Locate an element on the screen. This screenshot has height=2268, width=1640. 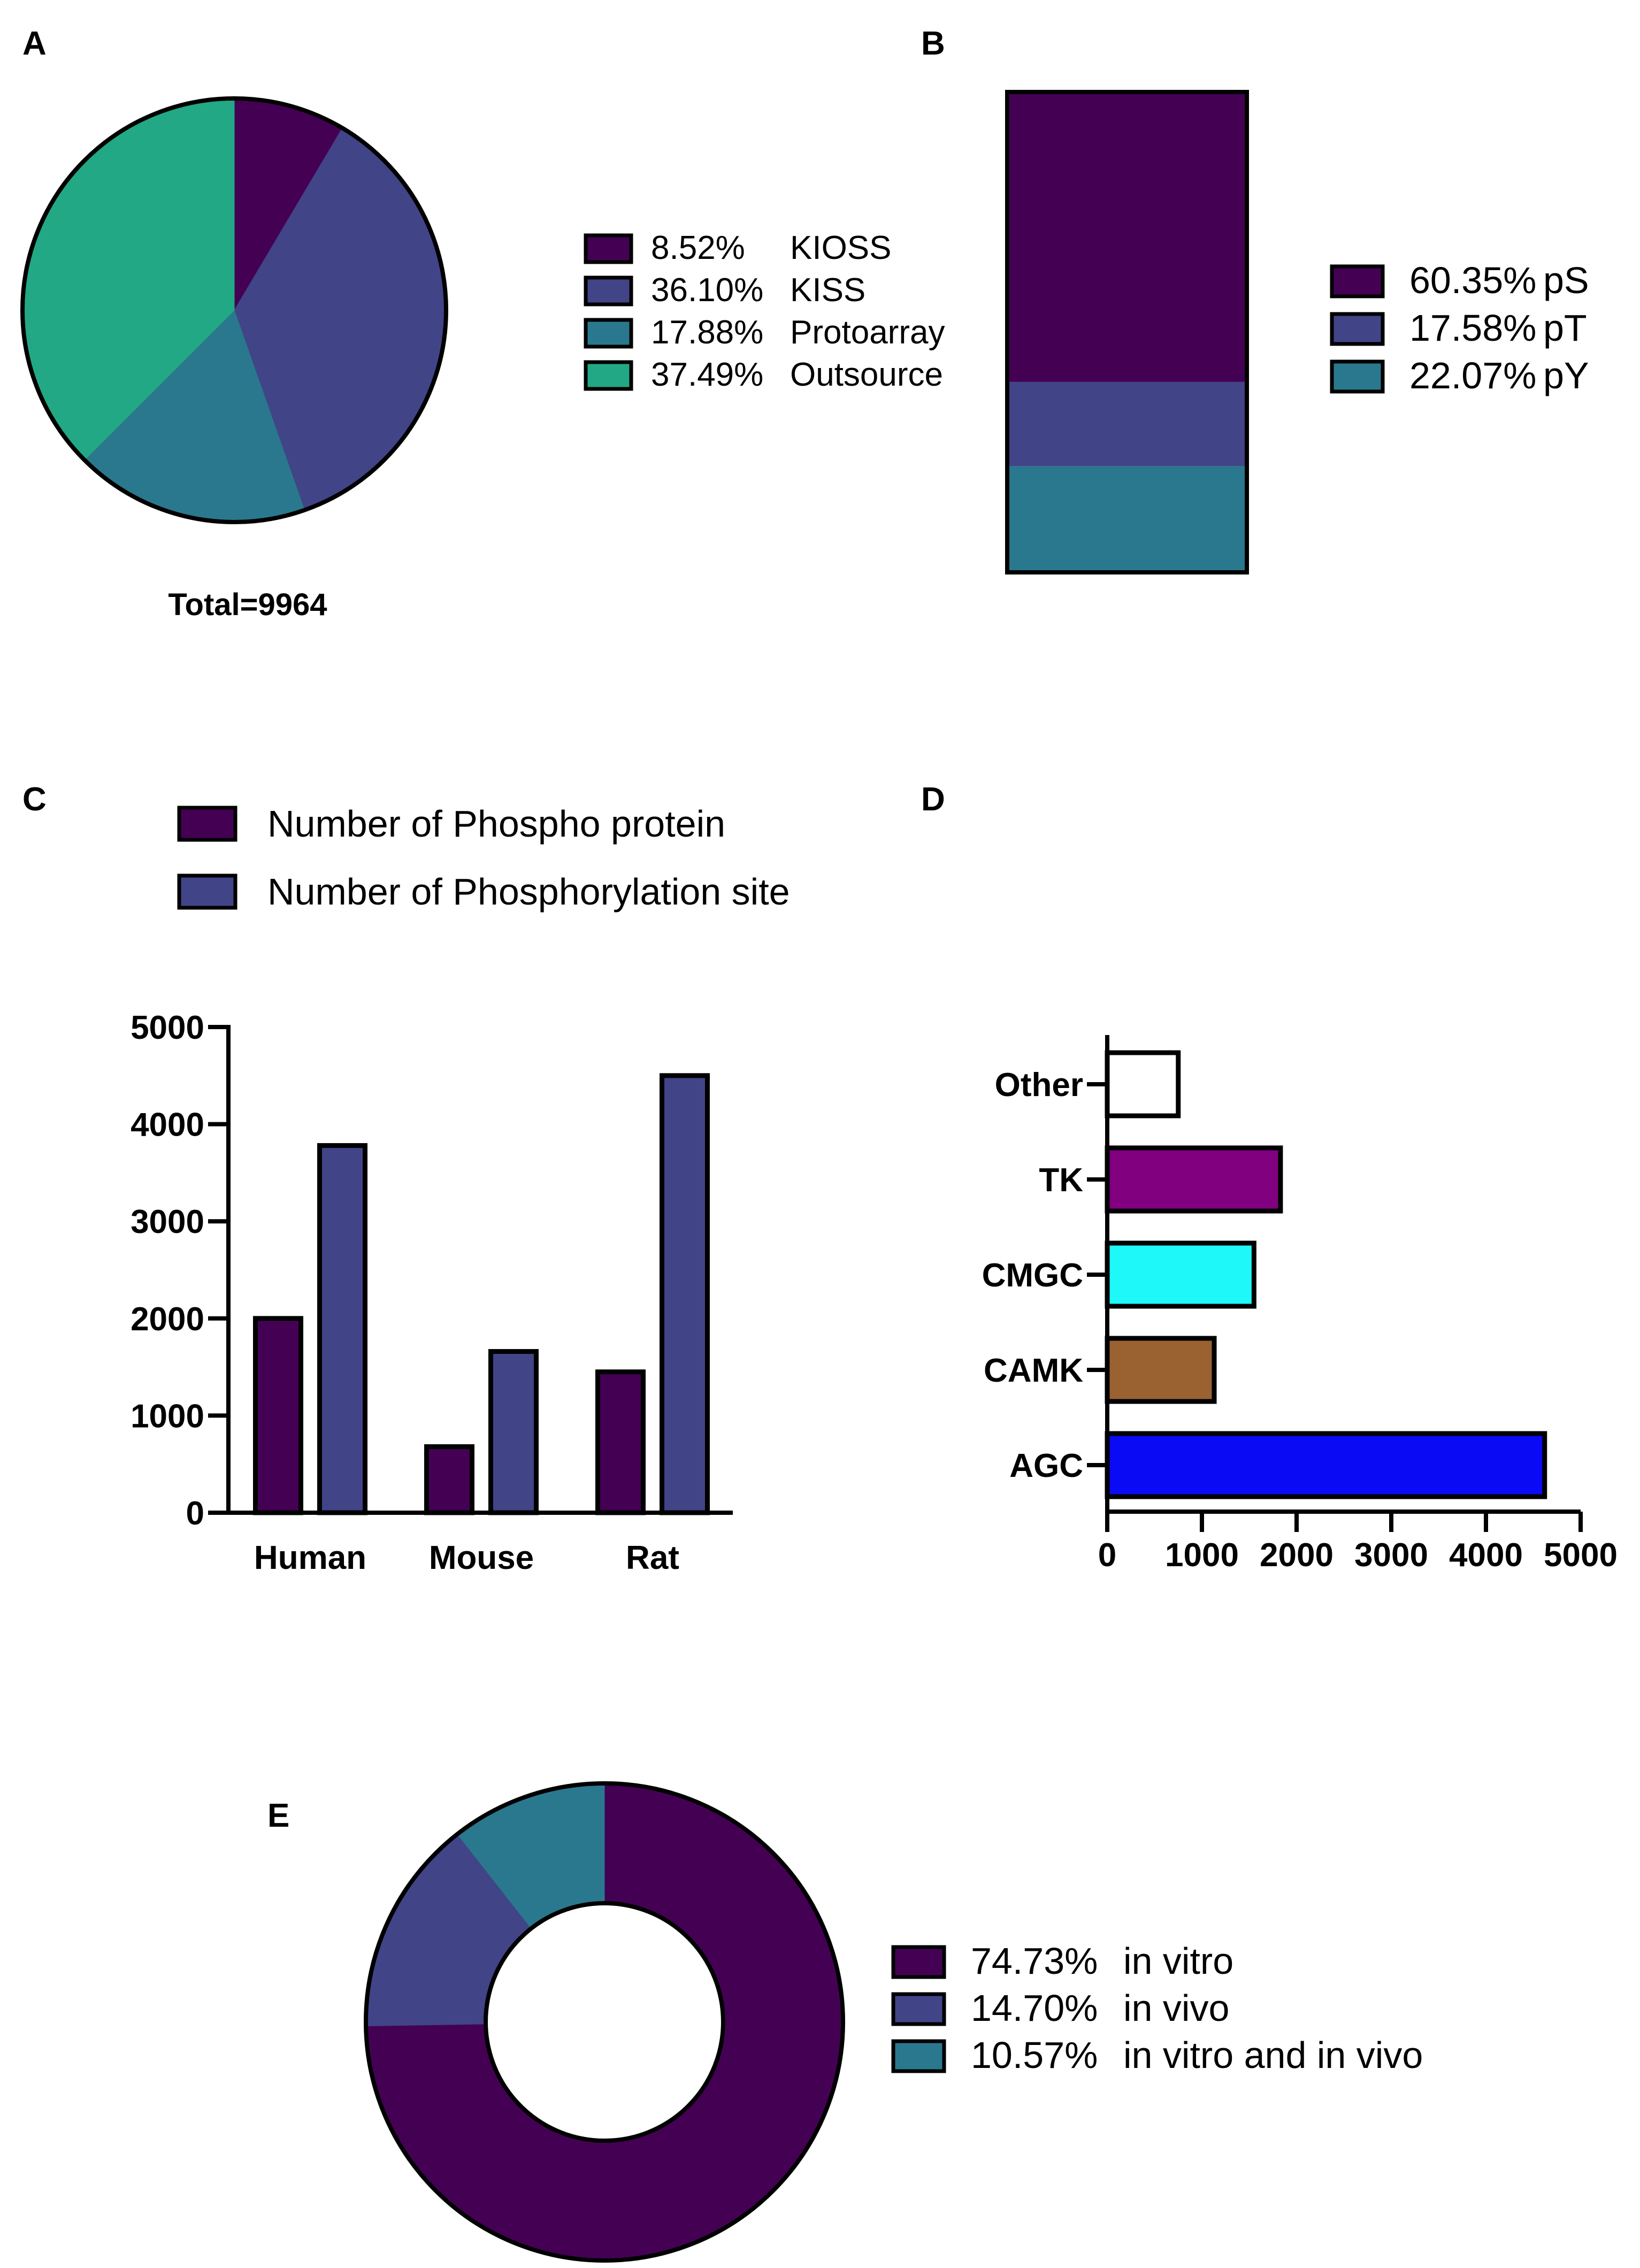
legend-item-b-ps: 60.35% pS is located at coordinates (1459, 280).